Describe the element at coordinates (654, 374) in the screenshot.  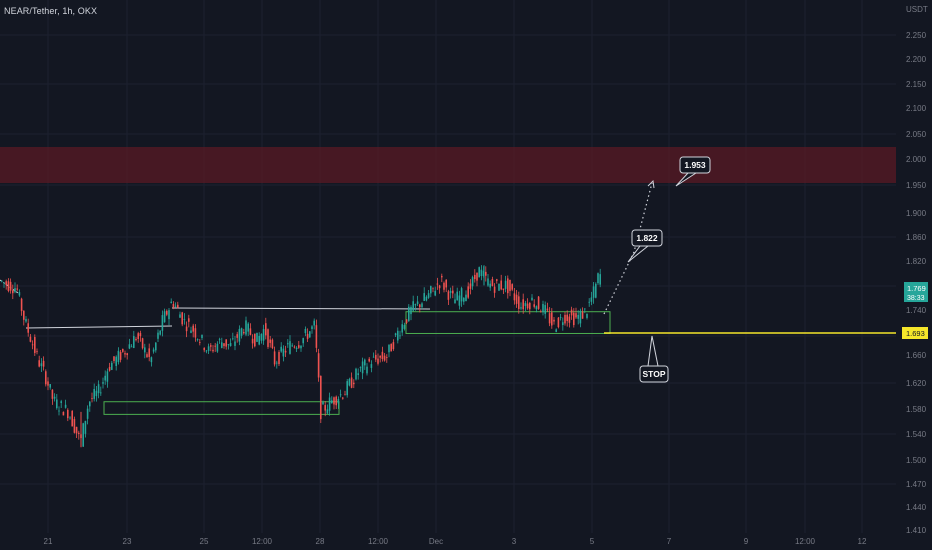
I see `stop-callout-box` at that location.